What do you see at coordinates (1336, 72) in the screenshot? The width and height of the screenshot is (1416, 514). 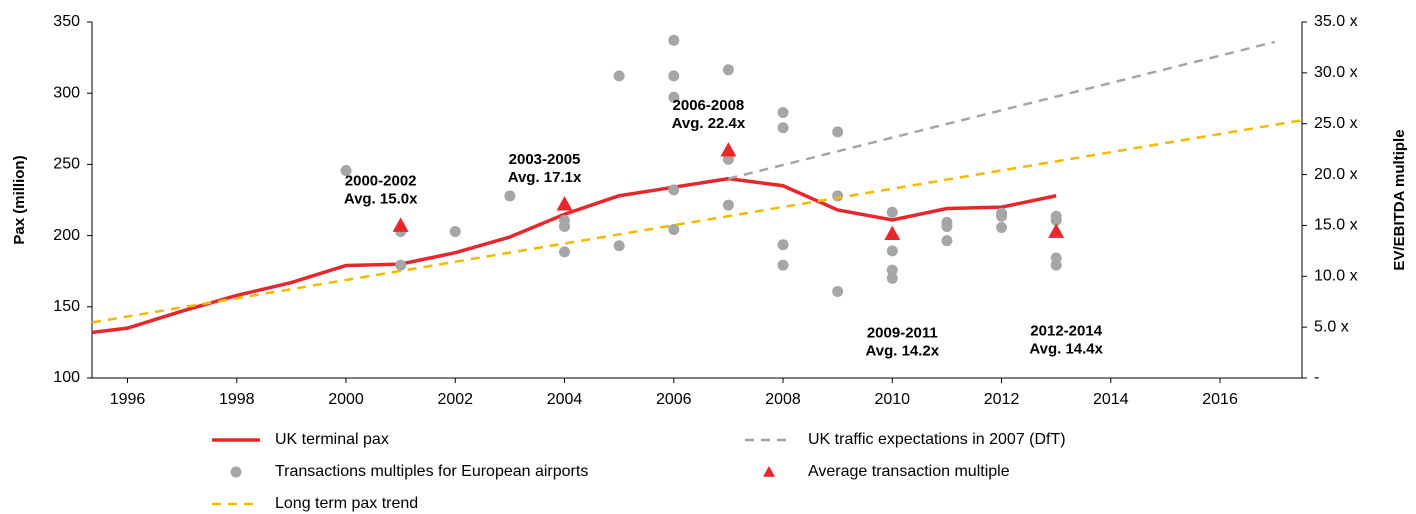 I see `y2-tick-label: 30.0 x` at bounding box center [1336, 72].